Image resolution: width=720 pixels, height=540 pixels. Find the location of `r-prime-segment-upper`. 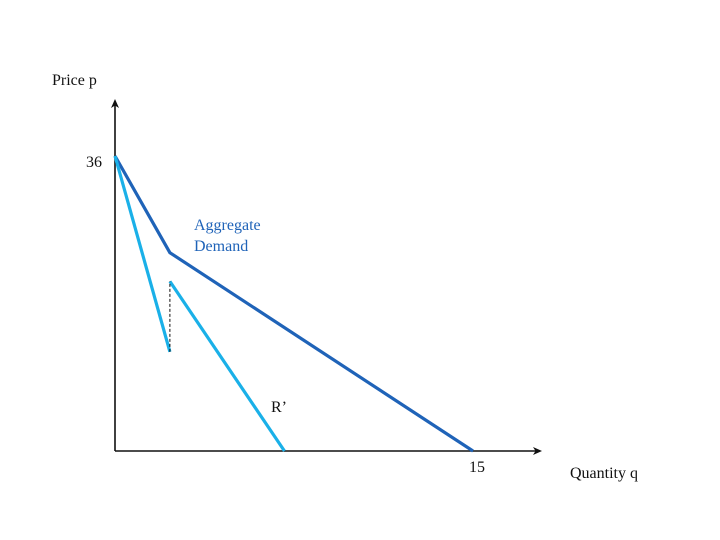

r-prime-segment-upper is located at coordinates (142, 254).